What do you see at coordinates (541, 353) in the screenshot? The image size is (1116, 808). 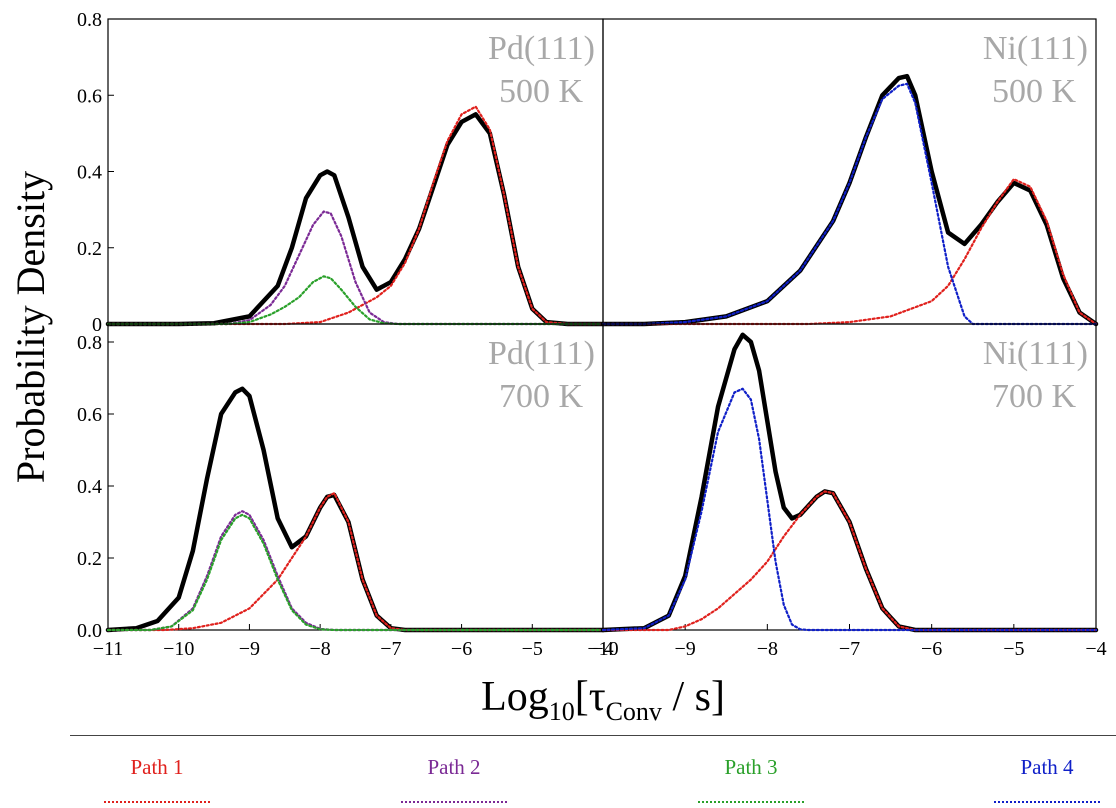 I see `panel-pd-700-label-surface: Pd(111)` at bounding box center [541, 353].